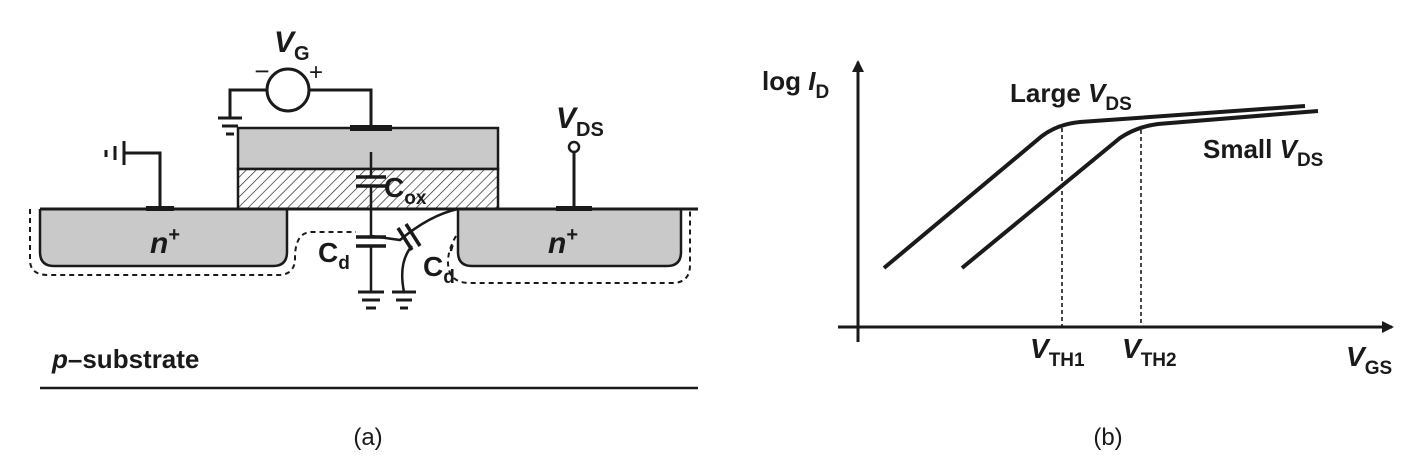 The height and width of the screenshot is (469, 1422). Describe the element at coordinates (334, 255) in the screenshot. I see `cd-label: Cd` at that location.